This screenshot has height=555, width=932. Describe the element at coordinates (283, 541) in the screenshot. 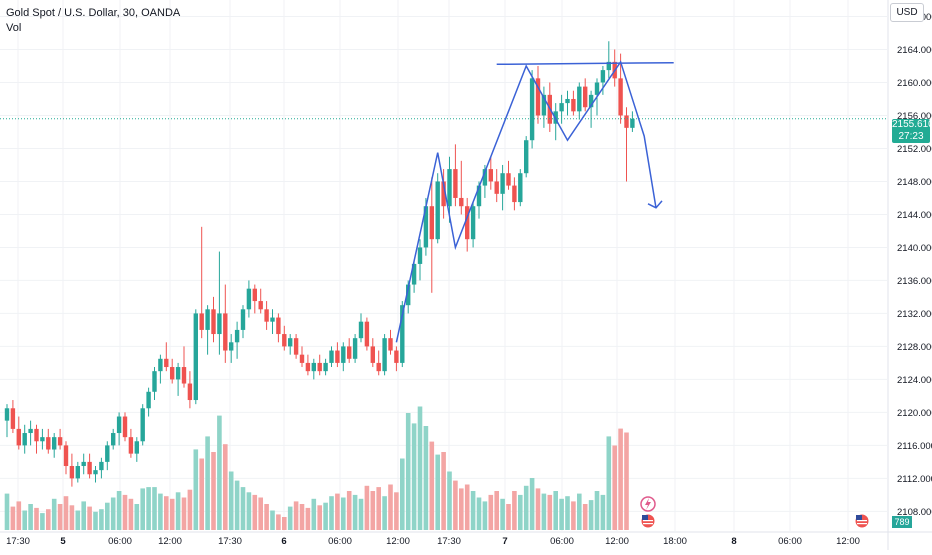

I see `x-tick-label: 6` at that location.